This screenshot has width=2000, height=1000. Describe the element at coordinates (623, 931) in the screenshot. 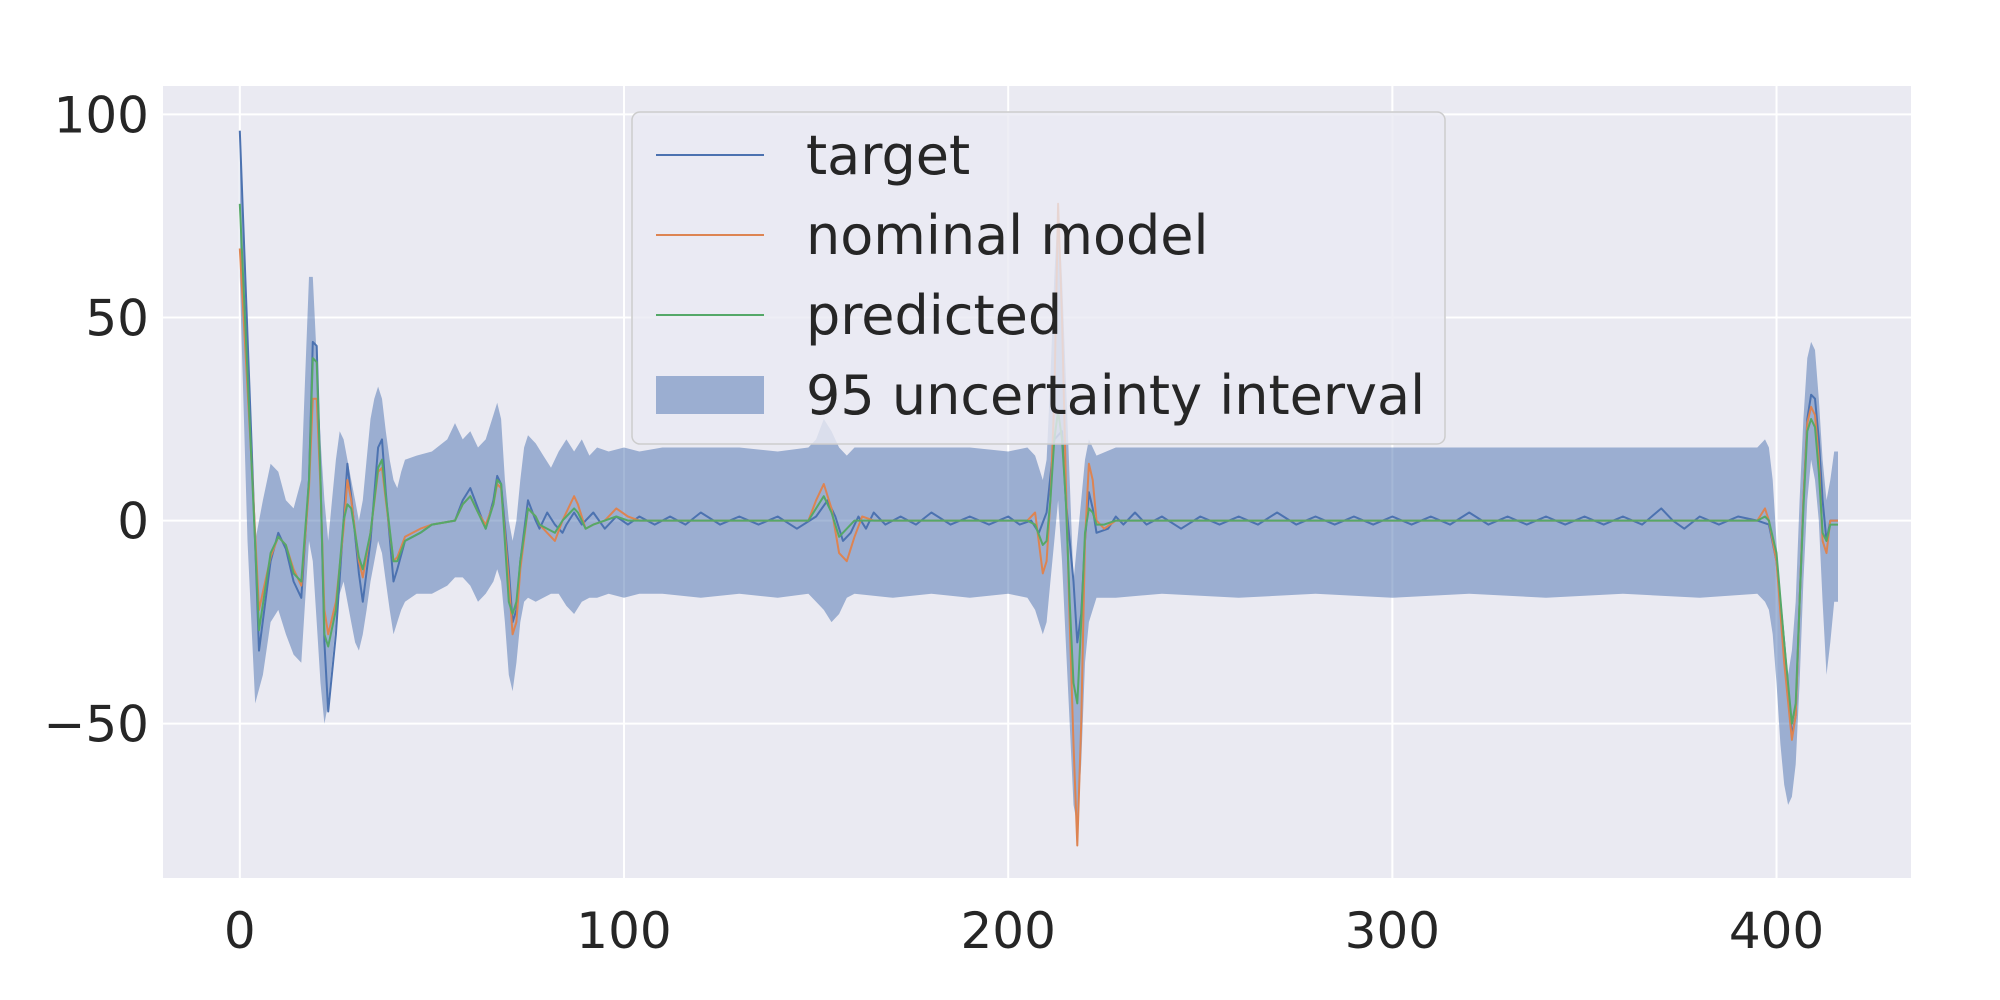

I see `x-tick-label: 100` at that location.